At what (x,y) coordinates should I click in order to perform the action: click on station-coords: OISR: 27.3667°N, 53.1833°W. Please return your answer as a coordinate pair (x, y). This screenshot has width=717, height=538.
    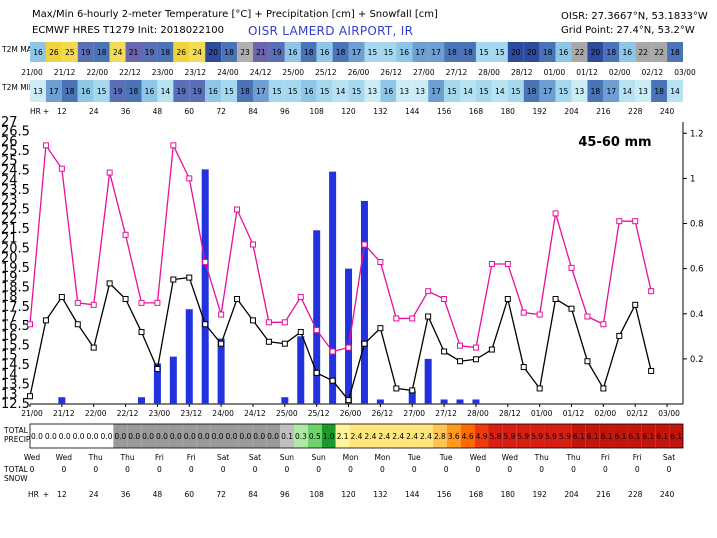
    Looking at the image, I should click on (634, 16).